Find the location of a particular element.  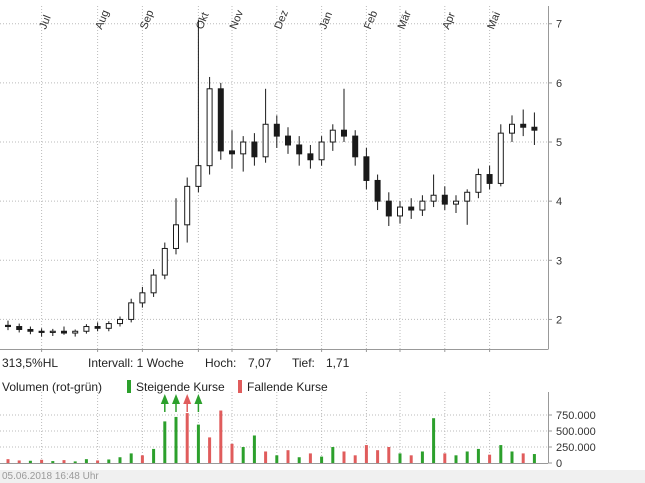

svg-text: 7 is located at coordinates (559, 25).